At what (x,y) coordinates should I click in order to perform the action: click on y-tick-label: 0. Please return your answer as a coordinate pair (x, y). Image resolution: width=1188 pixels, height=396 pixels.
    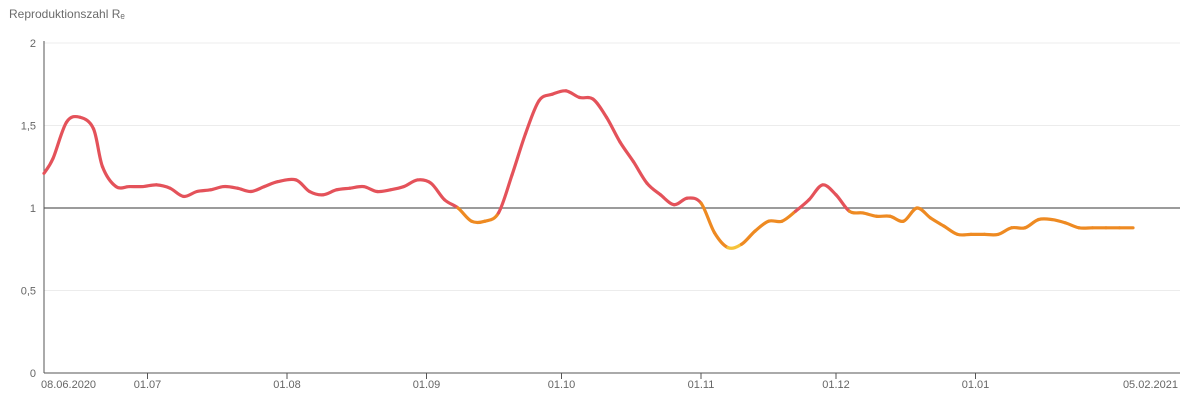
    Looking at the image, I should click on (33, 374).